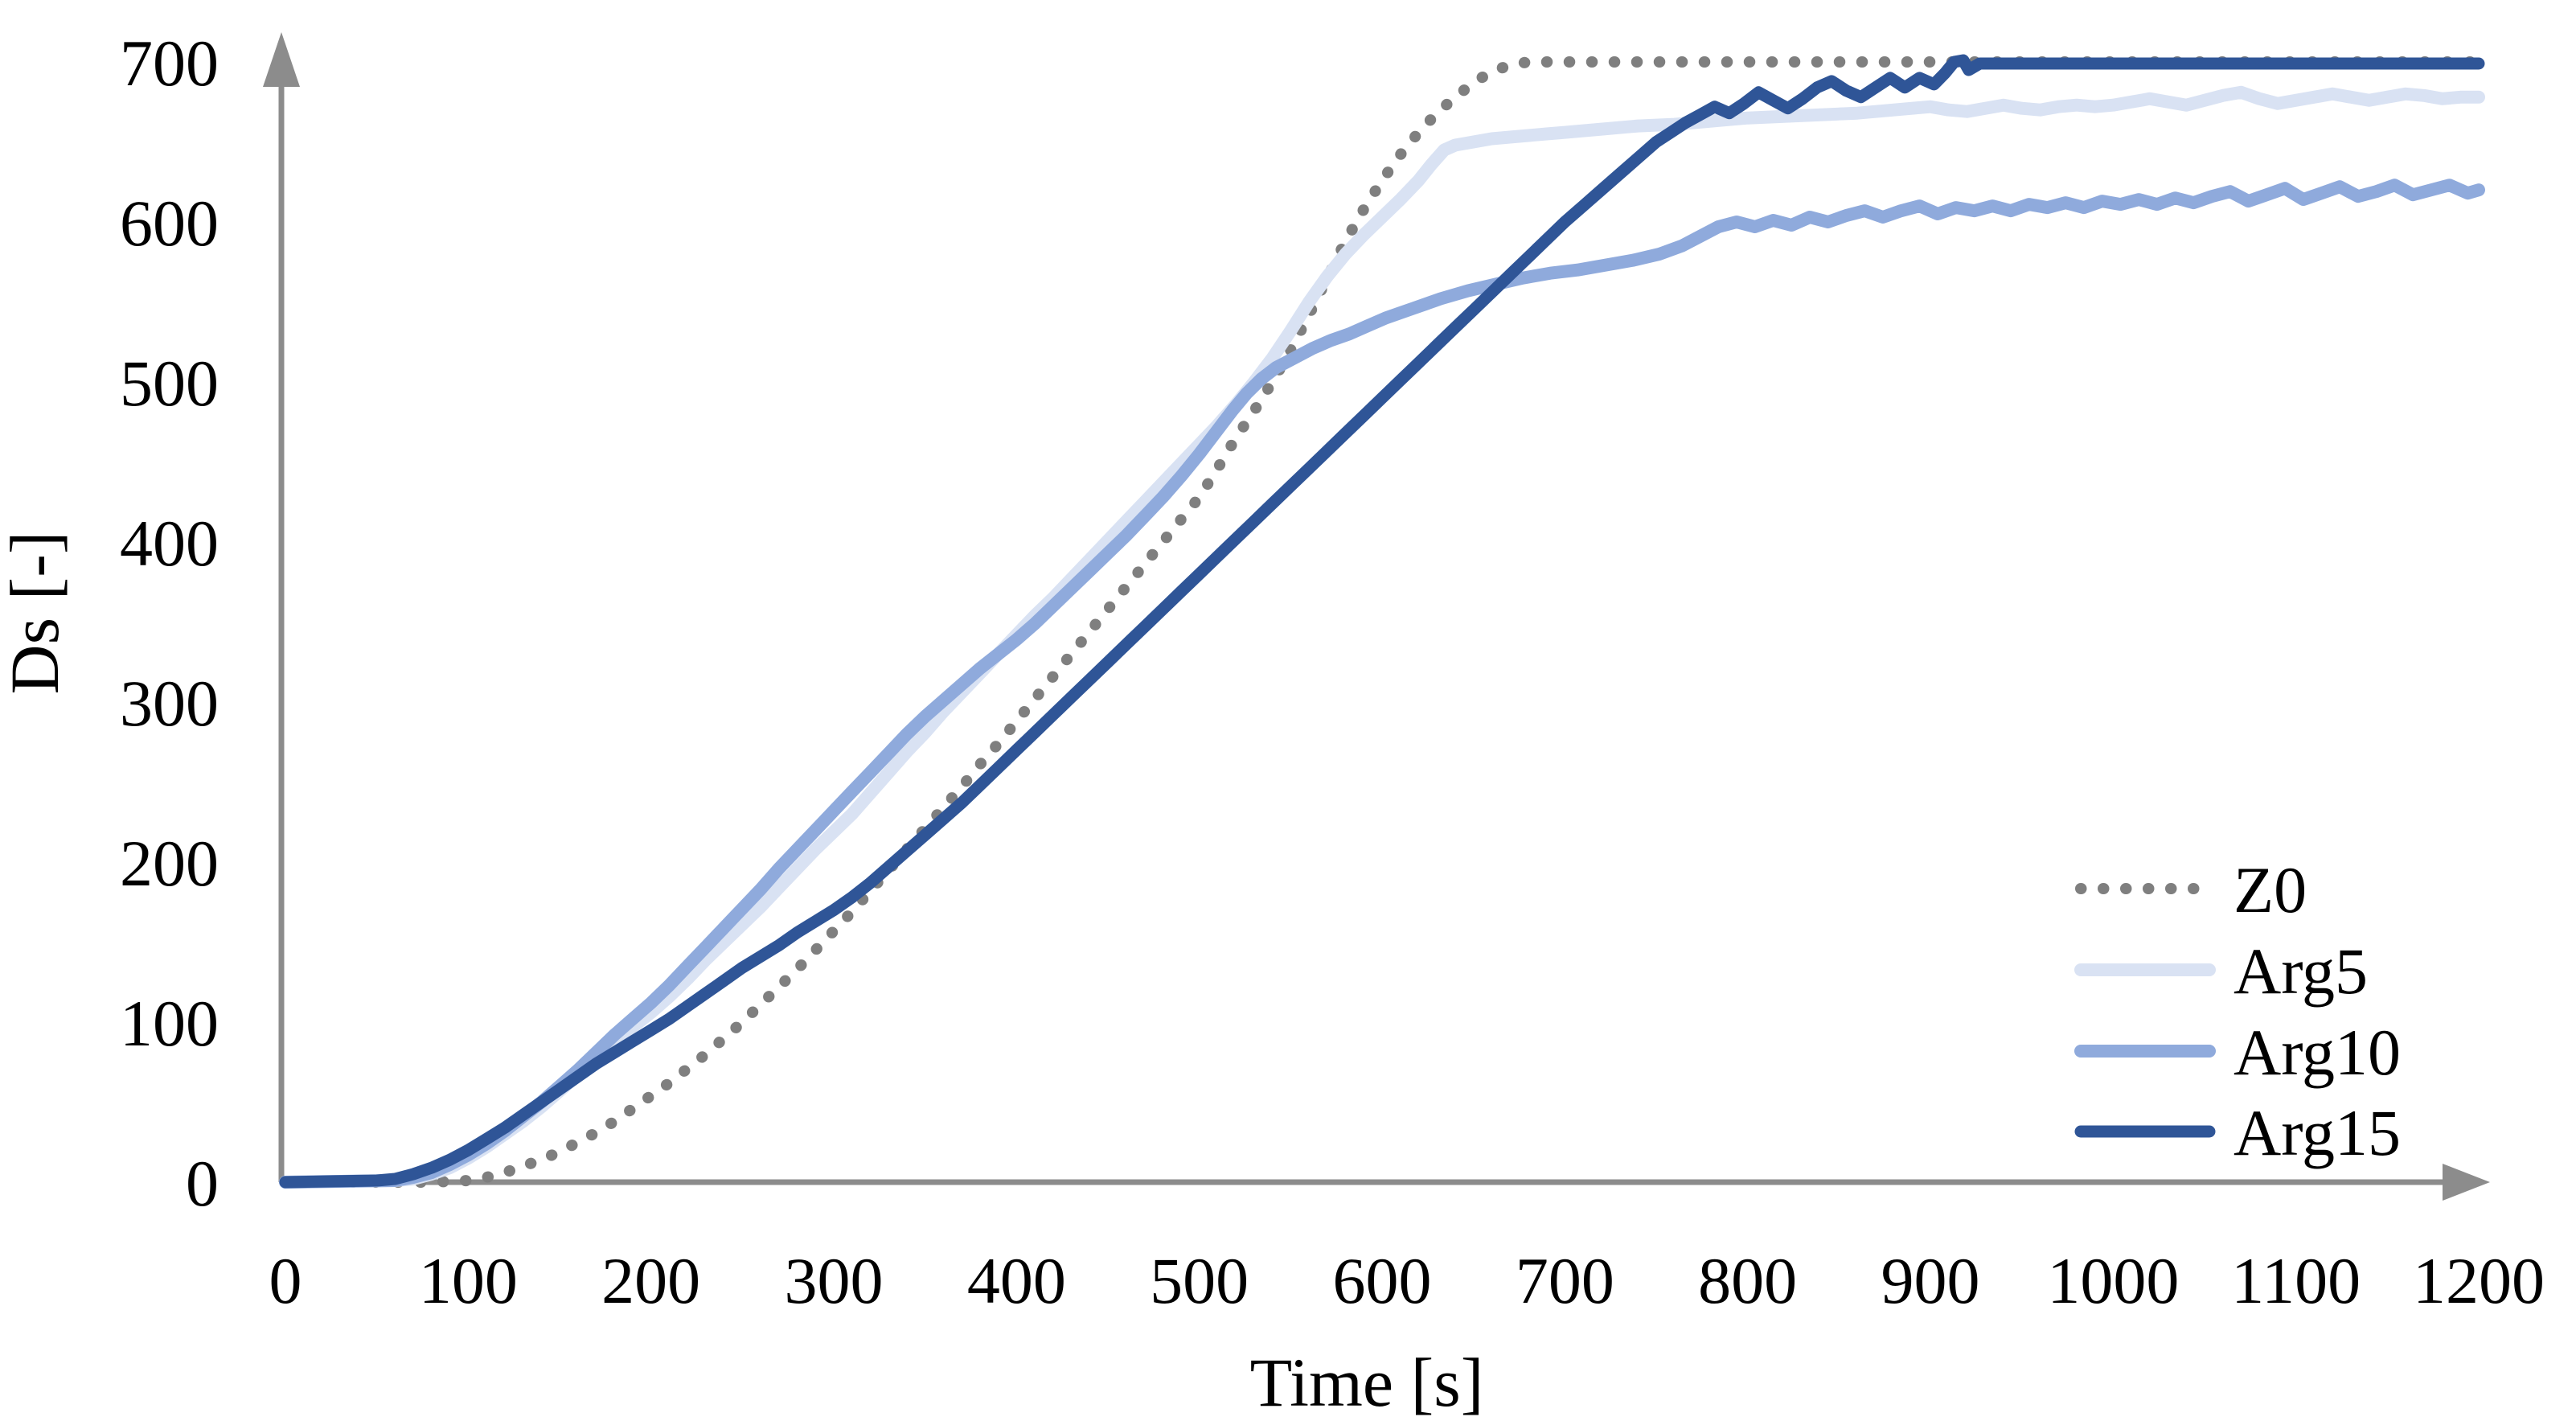 This screenshot has height=1421, width=2576. Describe the element at coordinates (1565, 1280) in the screenshot. I see `x-tick-label: 700` at that location.